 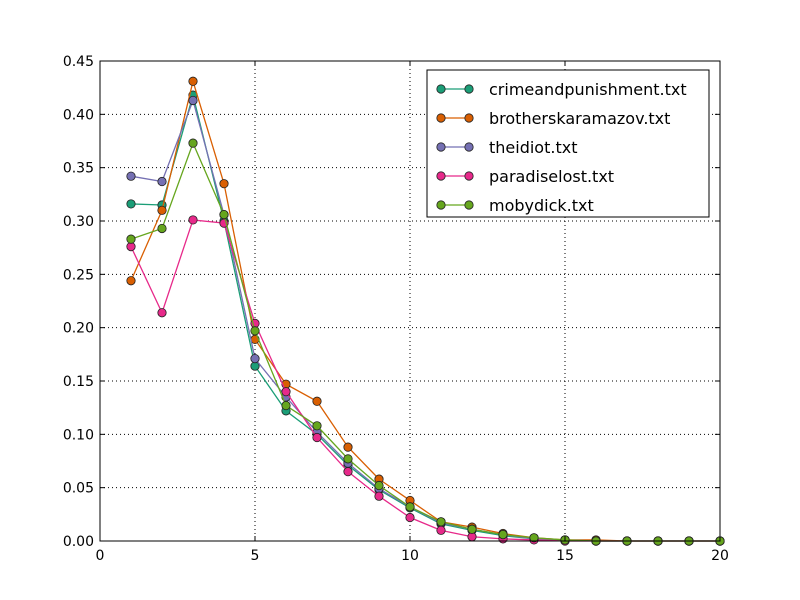 What do you see at coordinates (78, 382) in the screenshot?
I see `y-tick-label: 0.15` at bounding box center [78, 382].